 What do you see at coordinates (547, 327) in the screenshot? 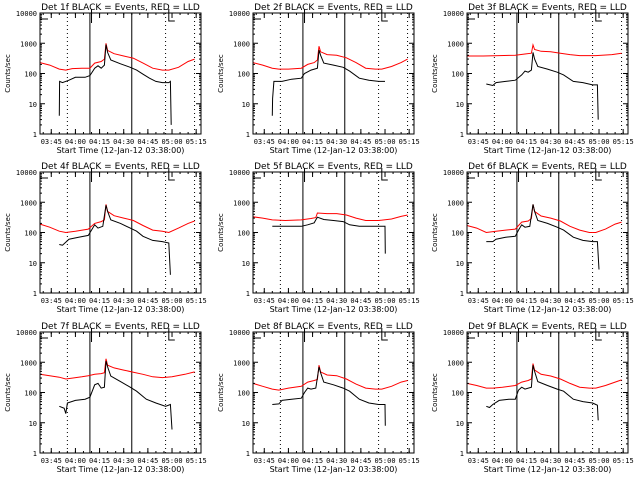
I see `panel-title: Det 9f BLACK = Events, RED = LLD` at bounding box center [547, 327].